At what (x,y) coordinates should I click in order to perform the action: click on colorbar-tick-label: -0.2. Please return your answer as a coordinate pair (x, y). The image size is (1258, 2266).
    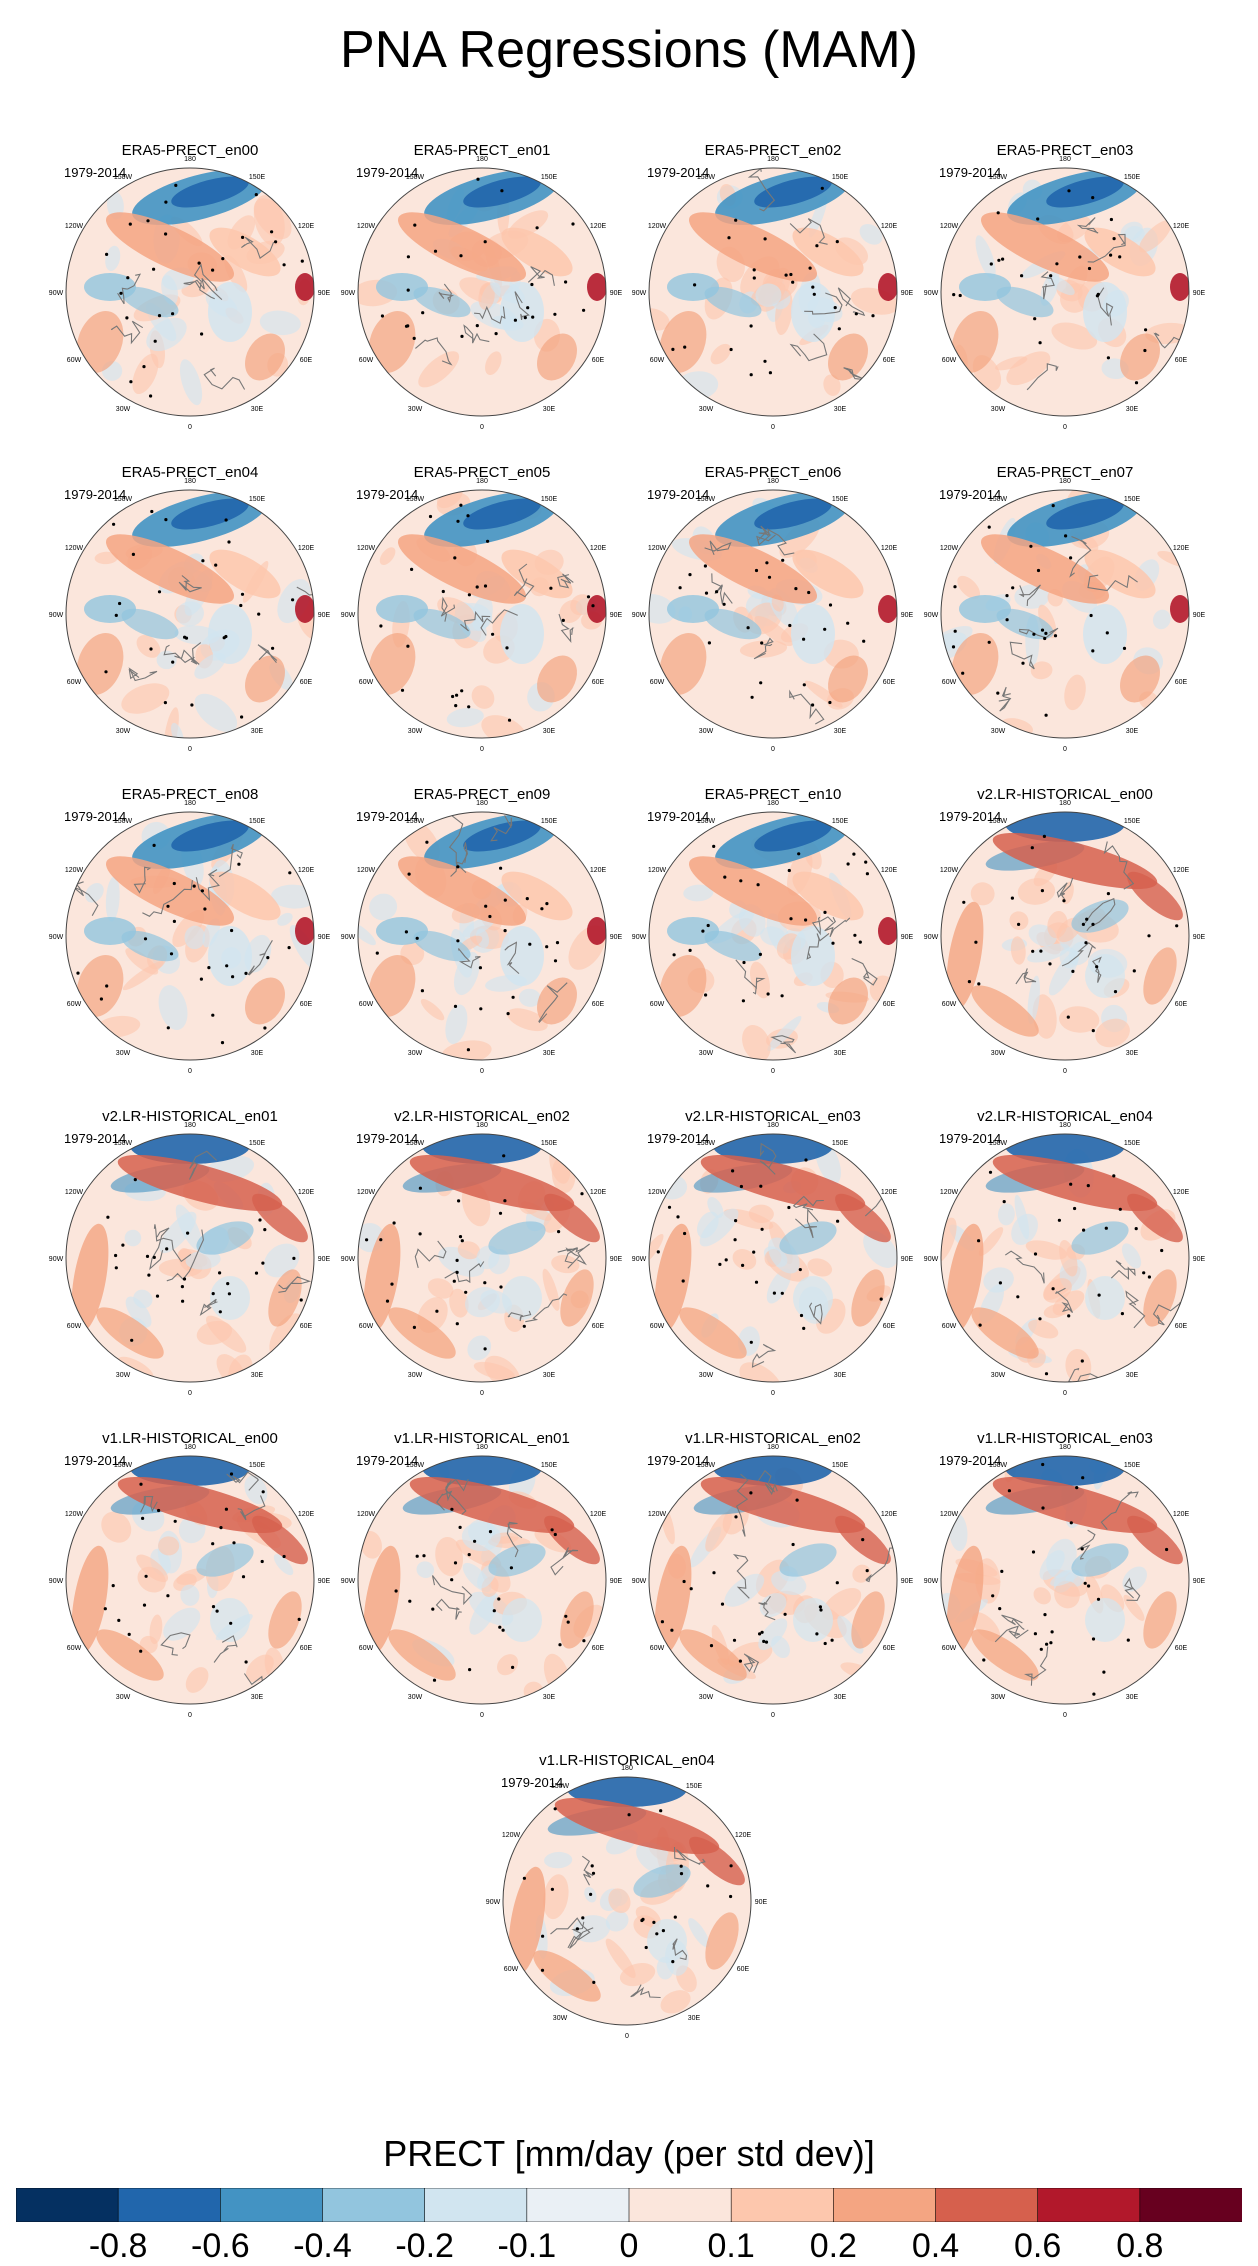
    Looking at the image, I should click on (424, 2246).